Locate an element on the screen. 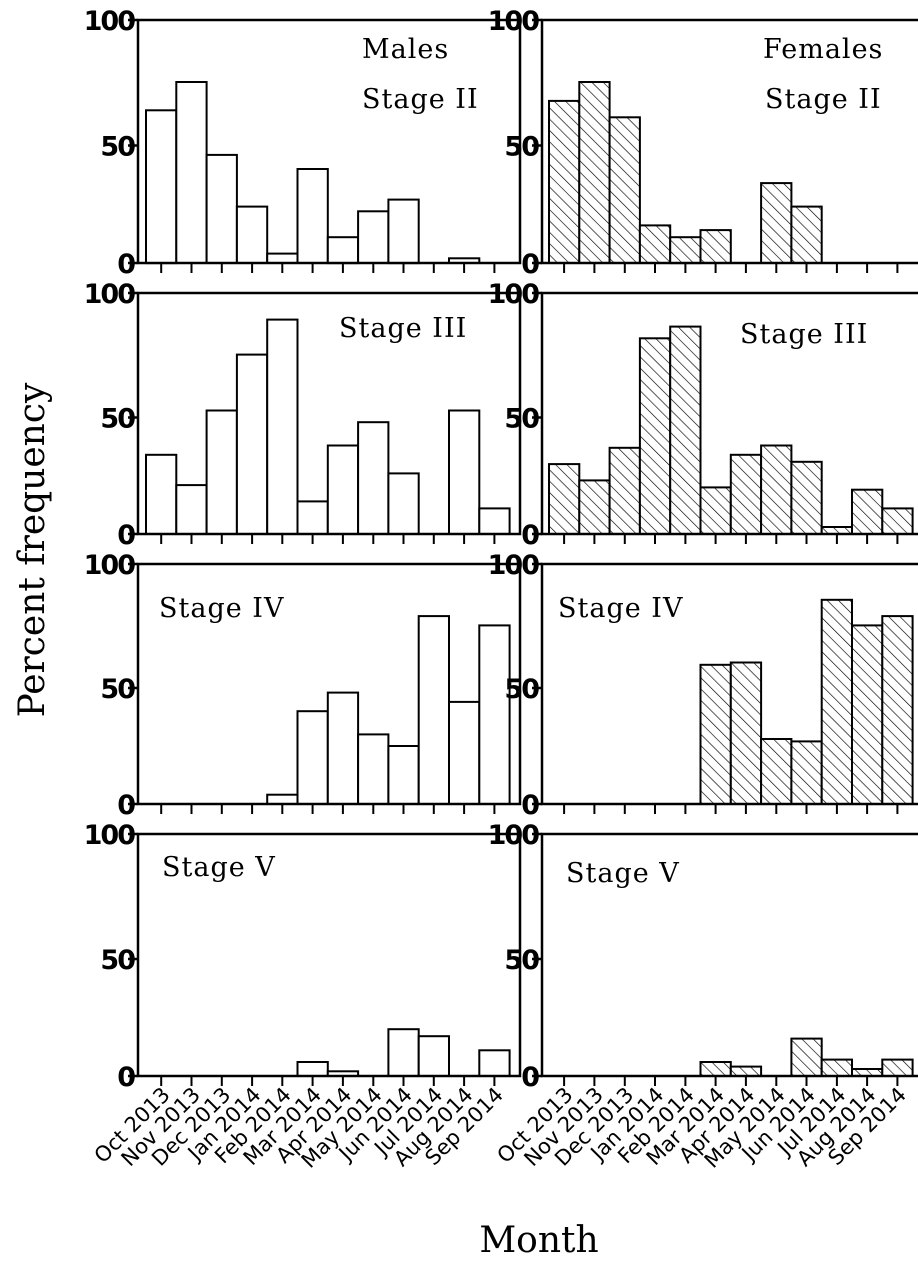 This screenshot has height=1273, width=918. stage-label: Stage IV is located at coordinates (620, 608).